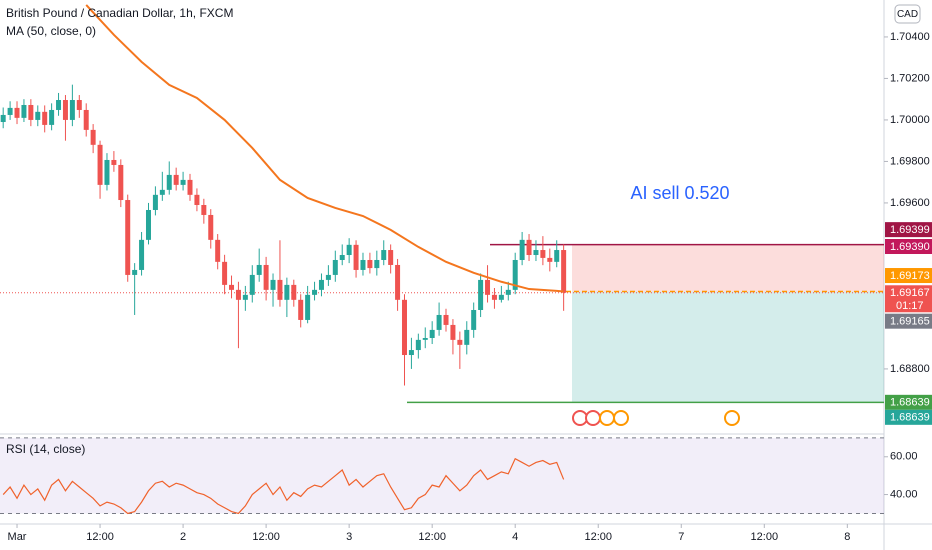  What do you see at coordinates (908, 306) in the screenshot?
I see `countdown-tag` at bounding box center [908, 306].